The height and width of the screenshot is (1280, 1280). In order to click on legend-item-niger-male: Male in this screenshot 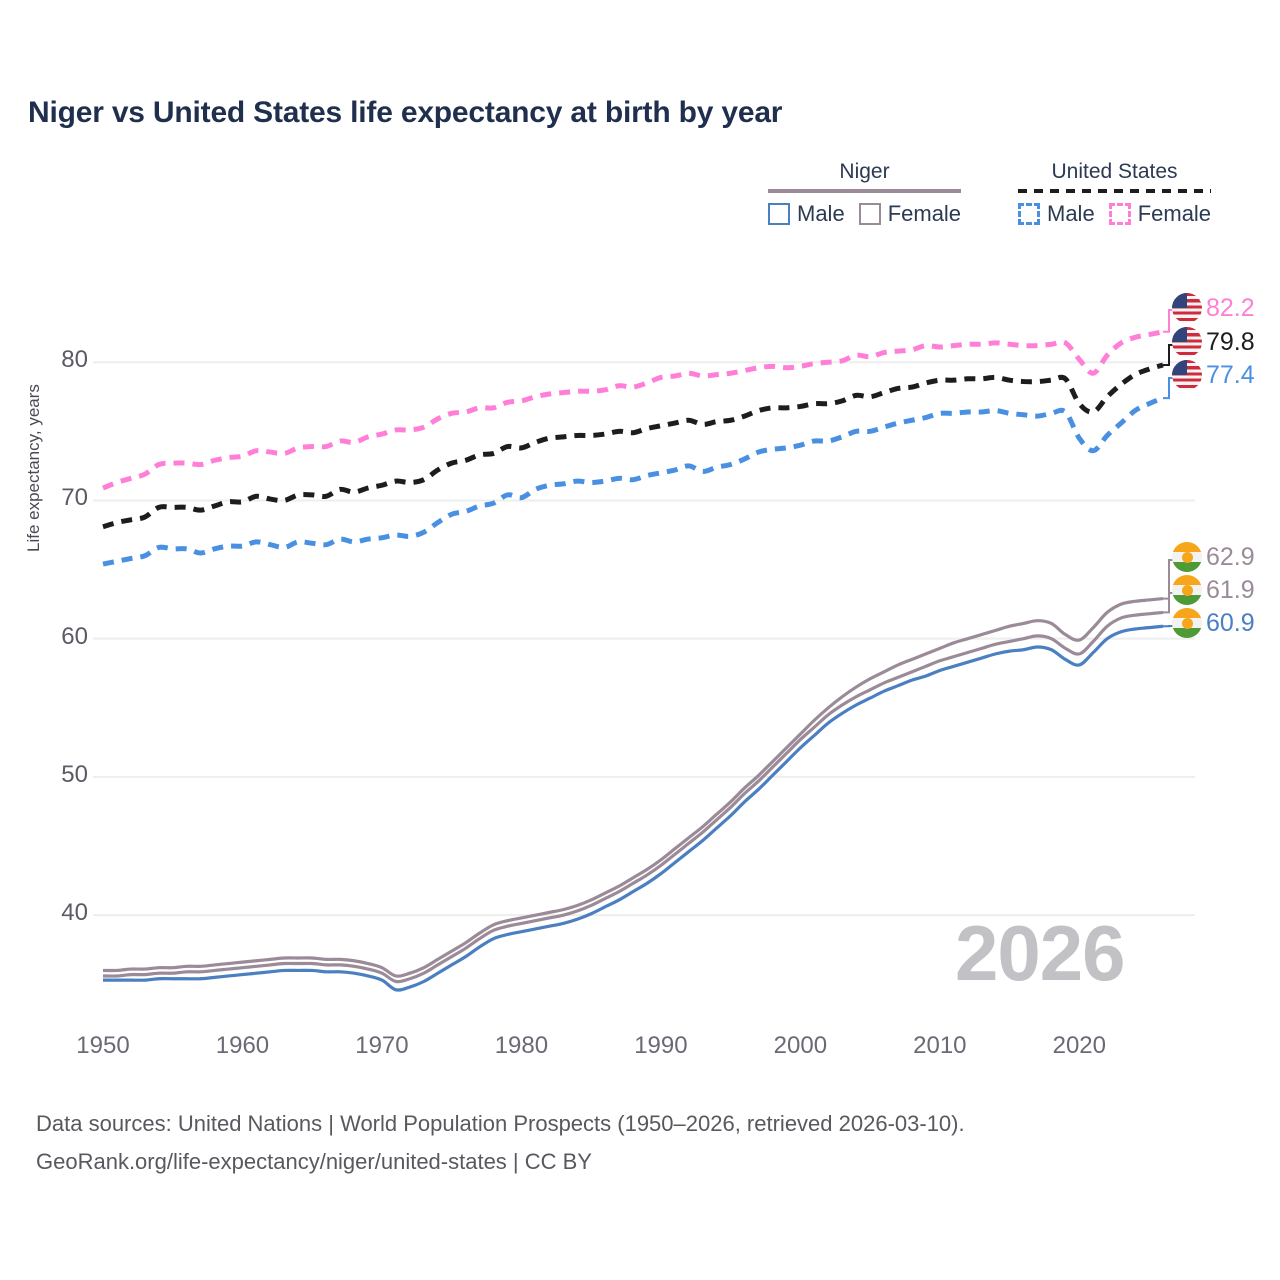, I will do `click(806, 214)`.